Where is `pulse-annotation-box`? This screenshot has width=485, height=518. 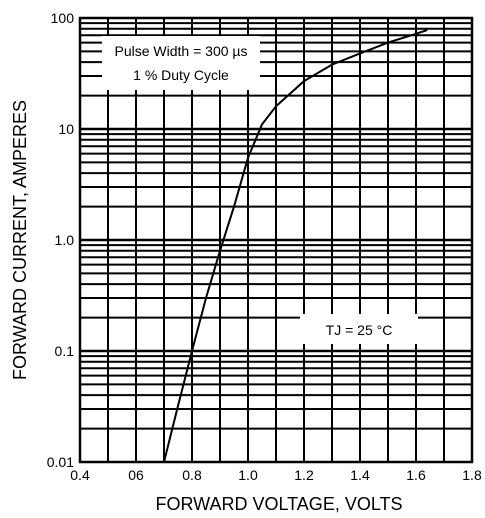 pulse-annotation-box is located at coordinates (181, 63).